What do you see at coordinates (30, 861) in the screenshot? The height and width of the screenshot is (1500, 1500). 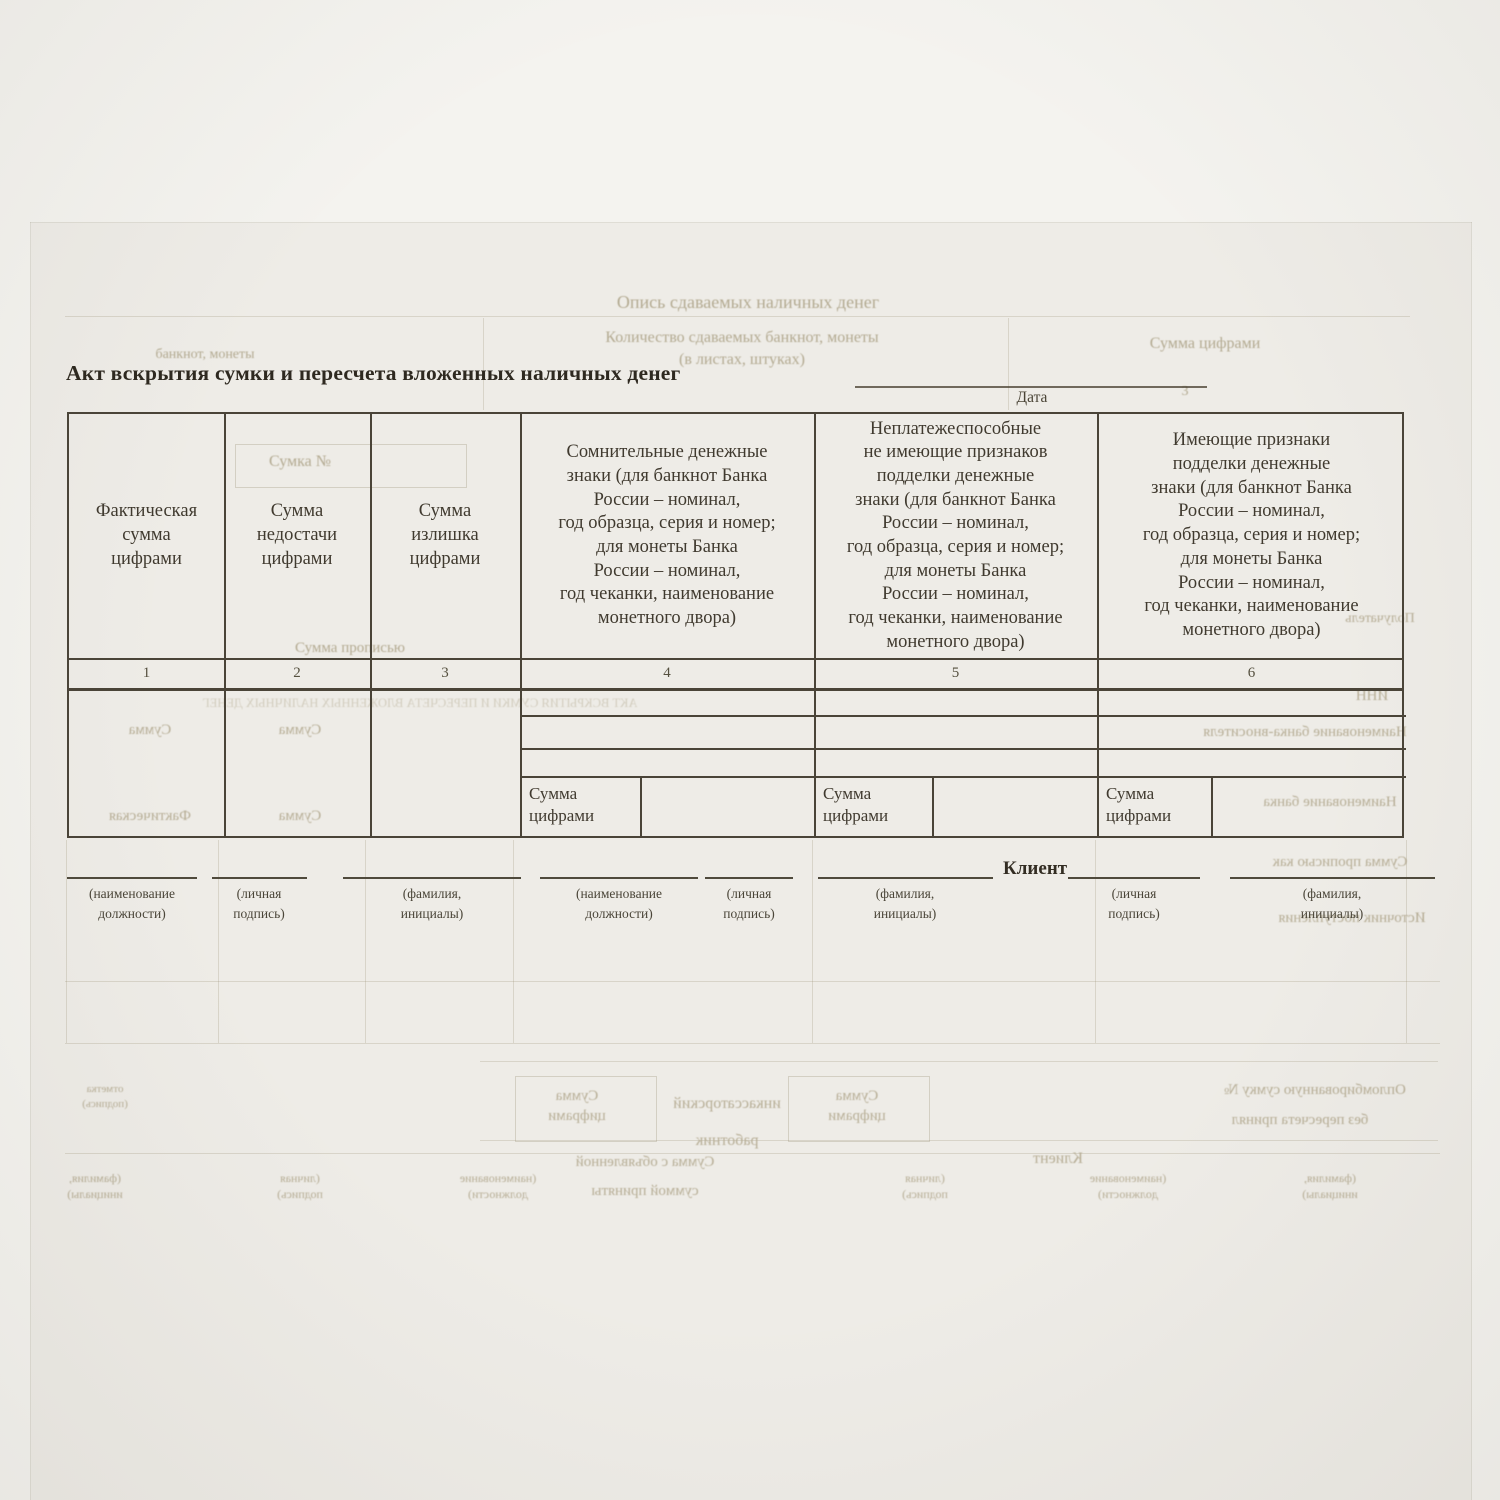 I see `sheet-left-edge` at bounding box center [30, 861].